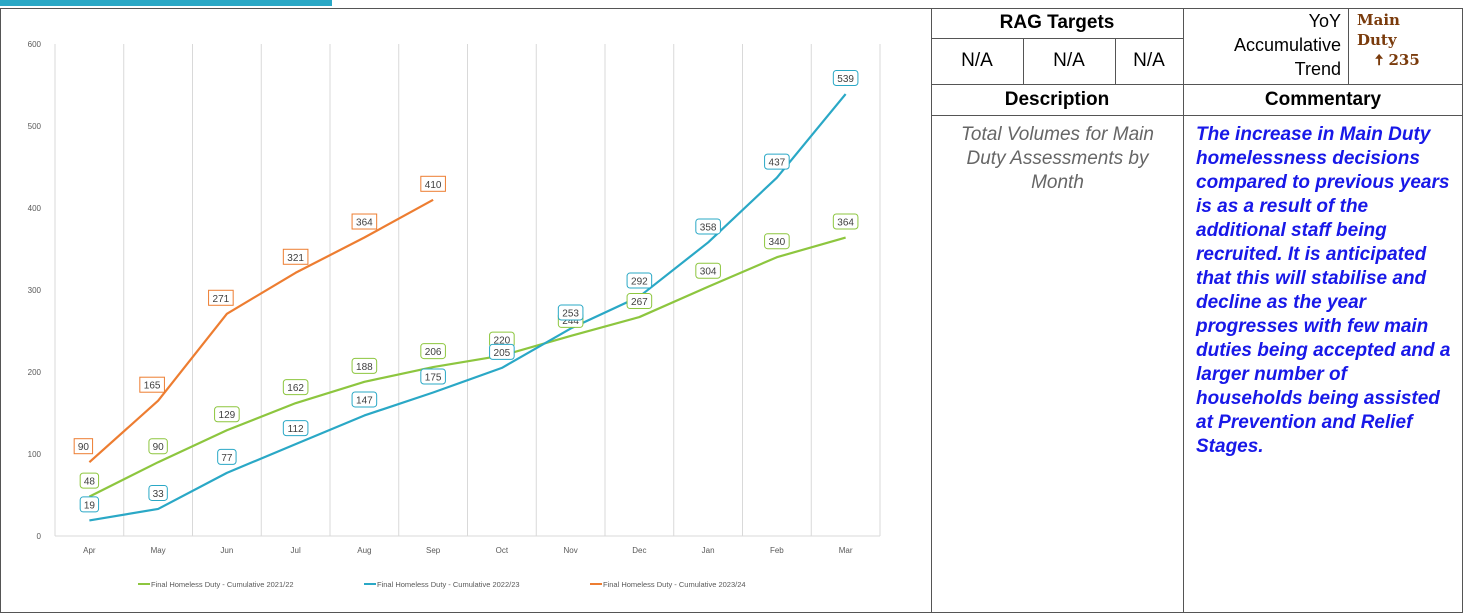 This screenshot has width=1466, height=615. What do you see at coordinates (226, 550) in the screenshot?
I see `x-tick-label: Jun` at bounding box center [226, 550].